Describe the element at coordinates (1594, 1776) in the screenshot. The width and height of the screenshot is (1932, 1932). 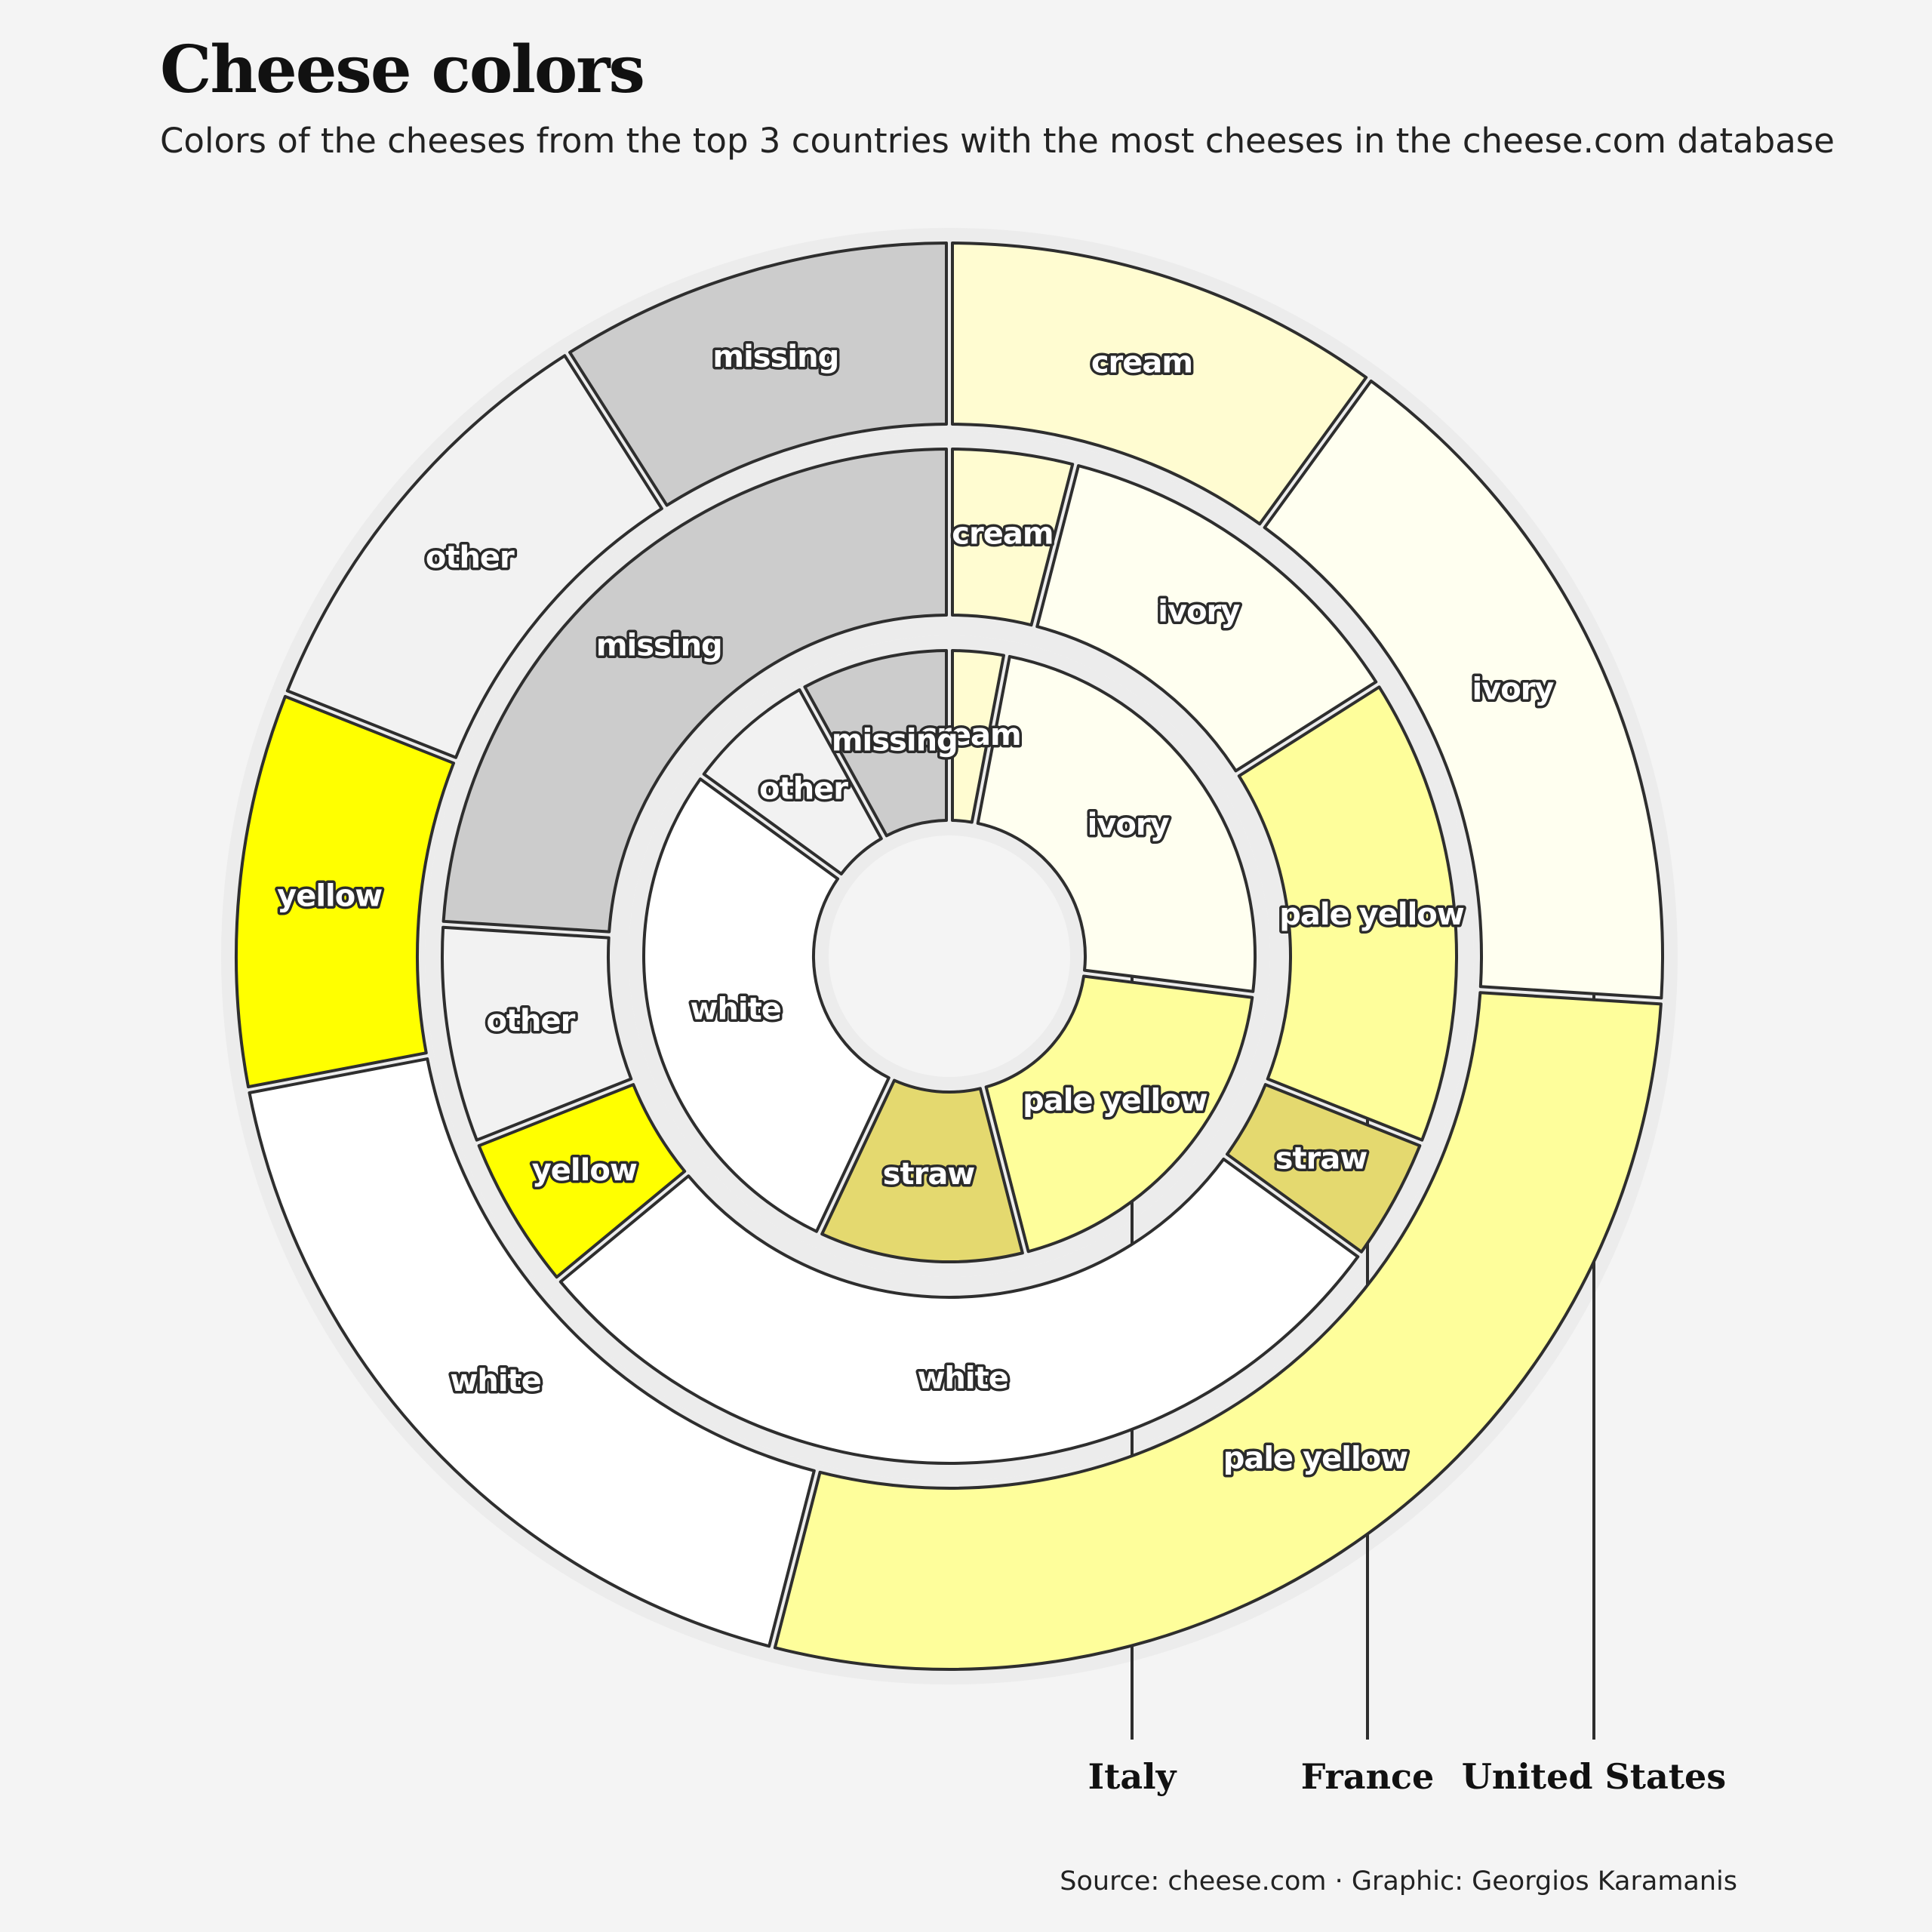
I see `ring-label: United States` at that location.